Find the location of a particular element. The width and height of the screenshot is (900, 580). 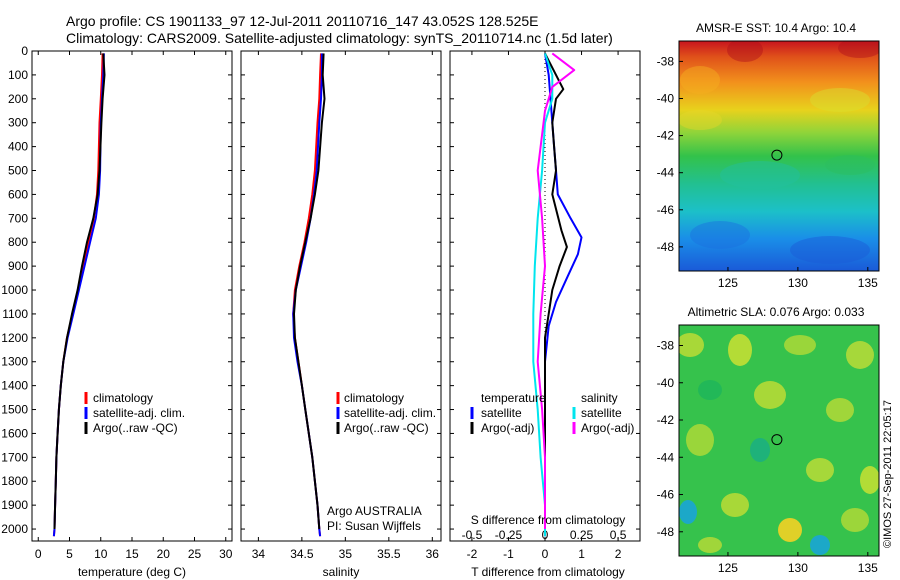

diff-legend-label-temp-argo: Argo(-adj) is located at coordinates (507, 428).